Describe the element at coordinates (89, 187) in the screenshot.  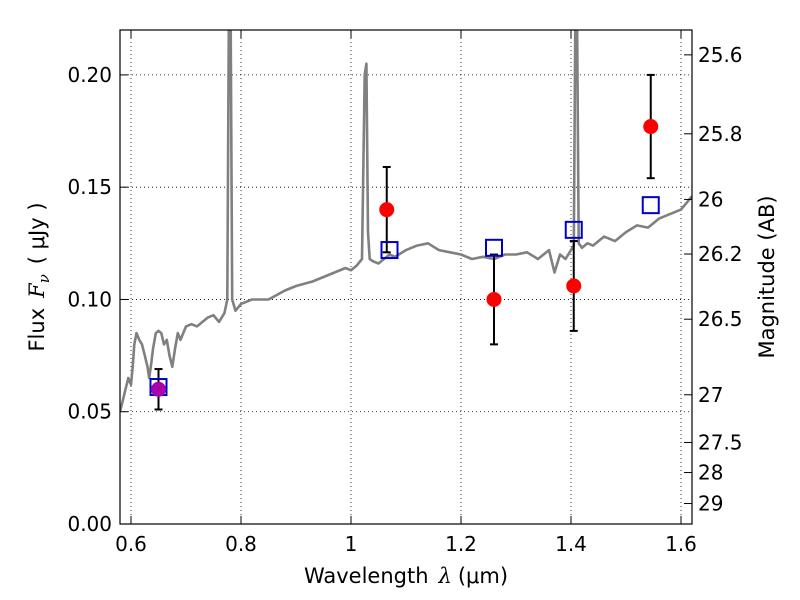
I see `y-tick-label: 0.15` at that location.